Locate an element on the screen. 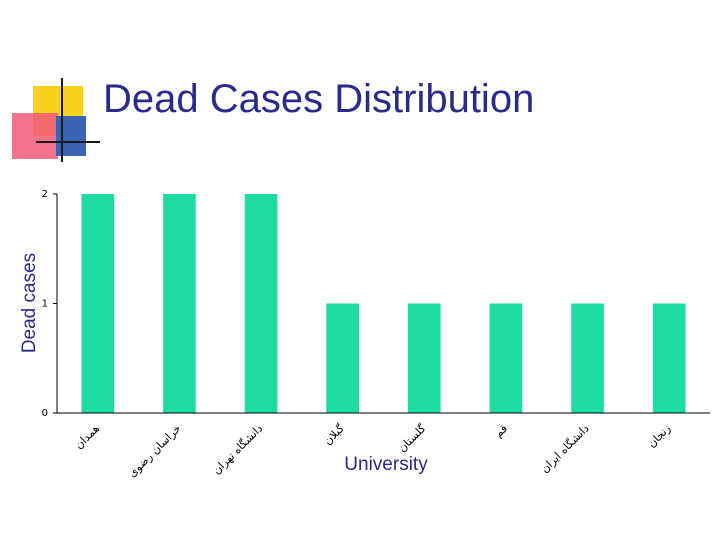 Image resolution: width=720 pixels, height=540 pixels. slide-logo-decoration is located at coordinates (56, 120).